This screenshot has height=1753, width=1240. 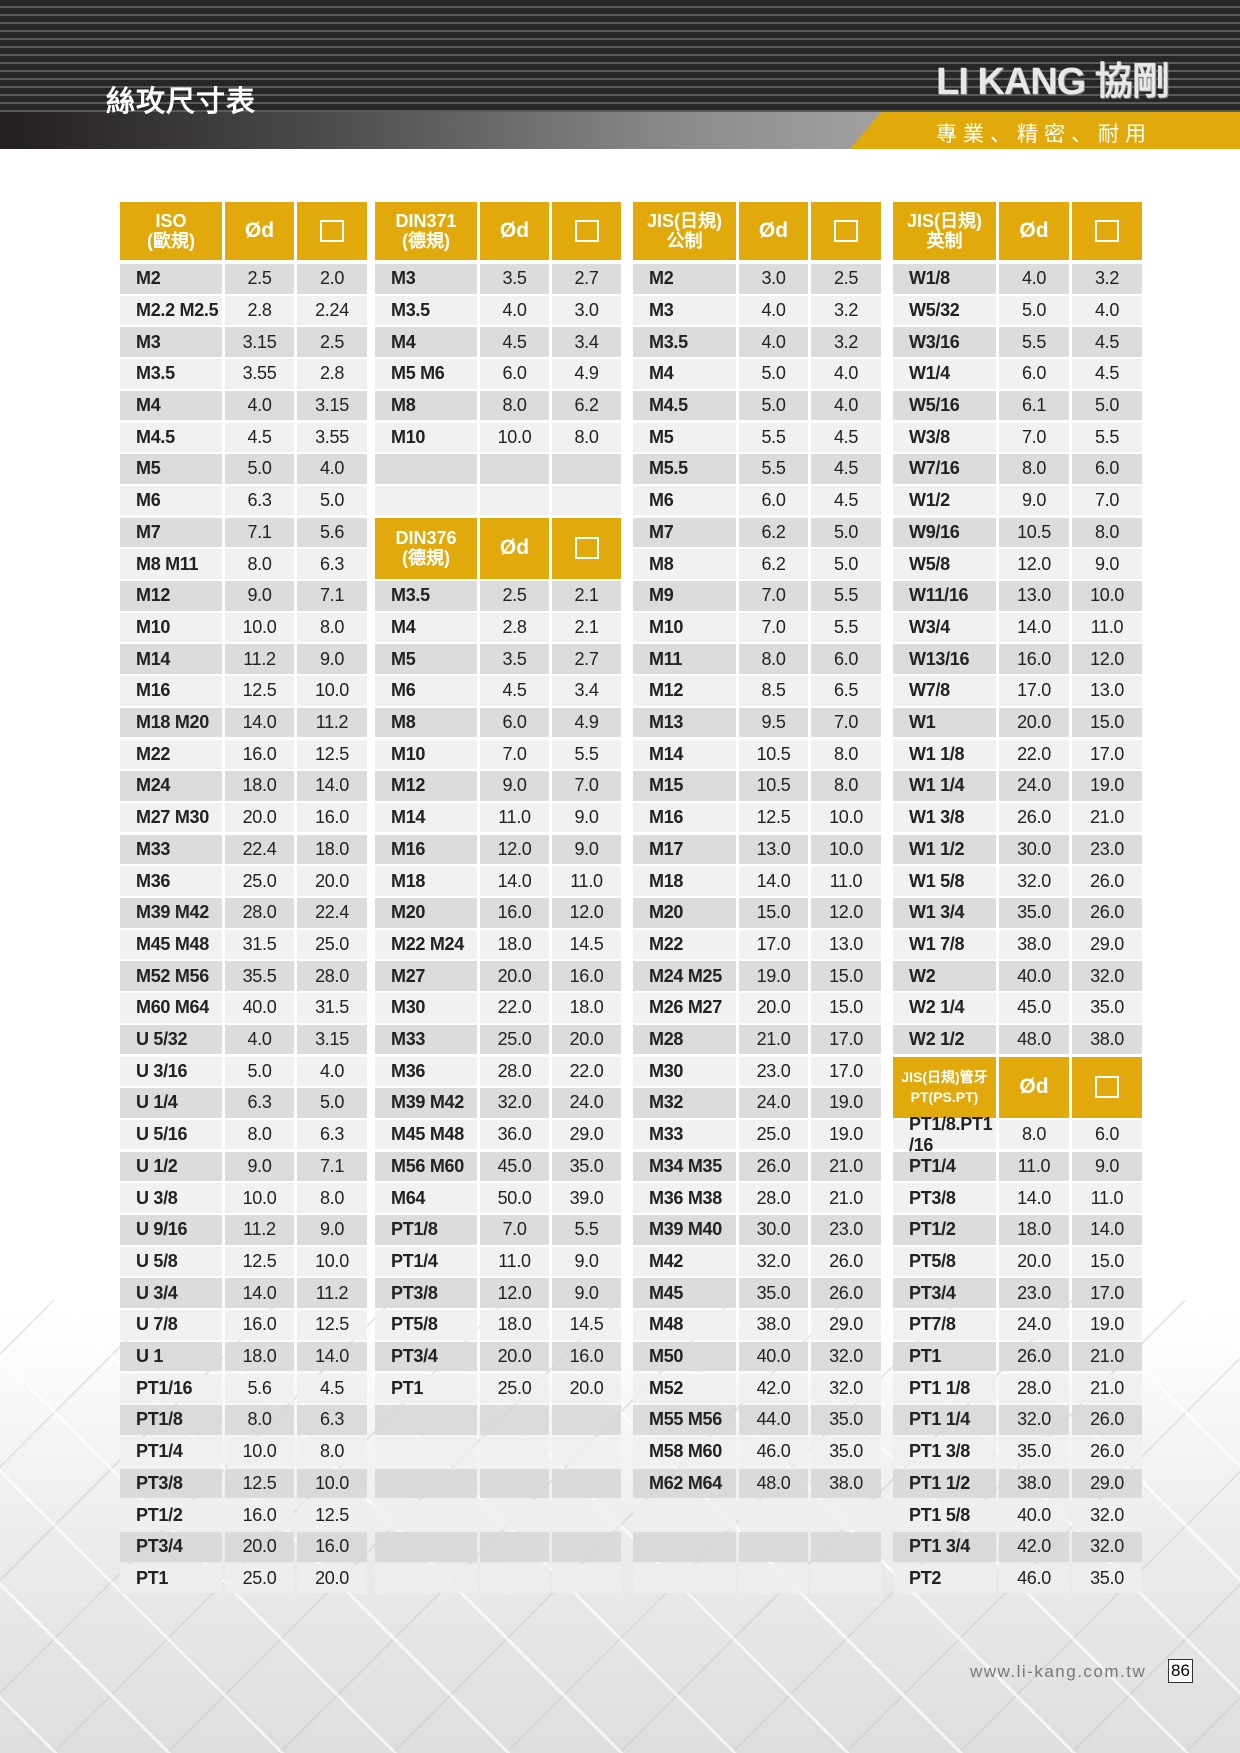 I want to click on square-value: 11.0, so click(x=846, y=881).